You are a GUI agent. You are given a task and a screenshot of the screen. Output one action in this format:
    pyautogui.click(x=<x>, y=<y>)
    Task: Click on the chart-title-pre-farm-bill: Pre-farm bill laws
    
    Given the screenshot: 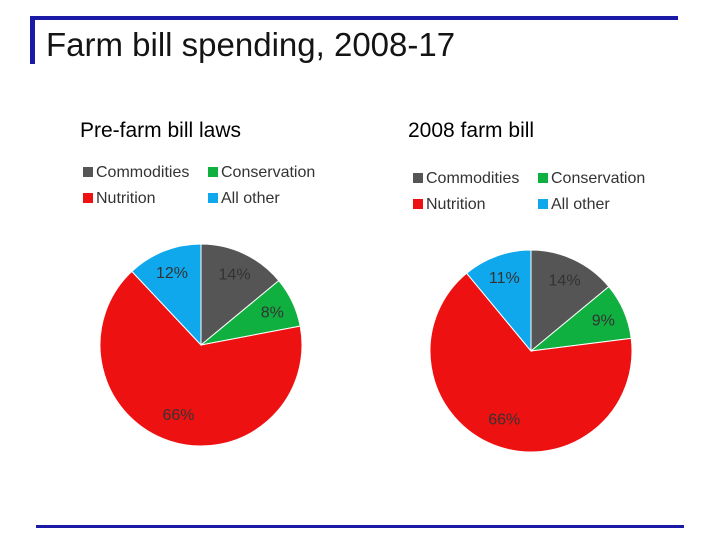 What is the action you would take?
    pyautogui.click(x=161, y=130)
    